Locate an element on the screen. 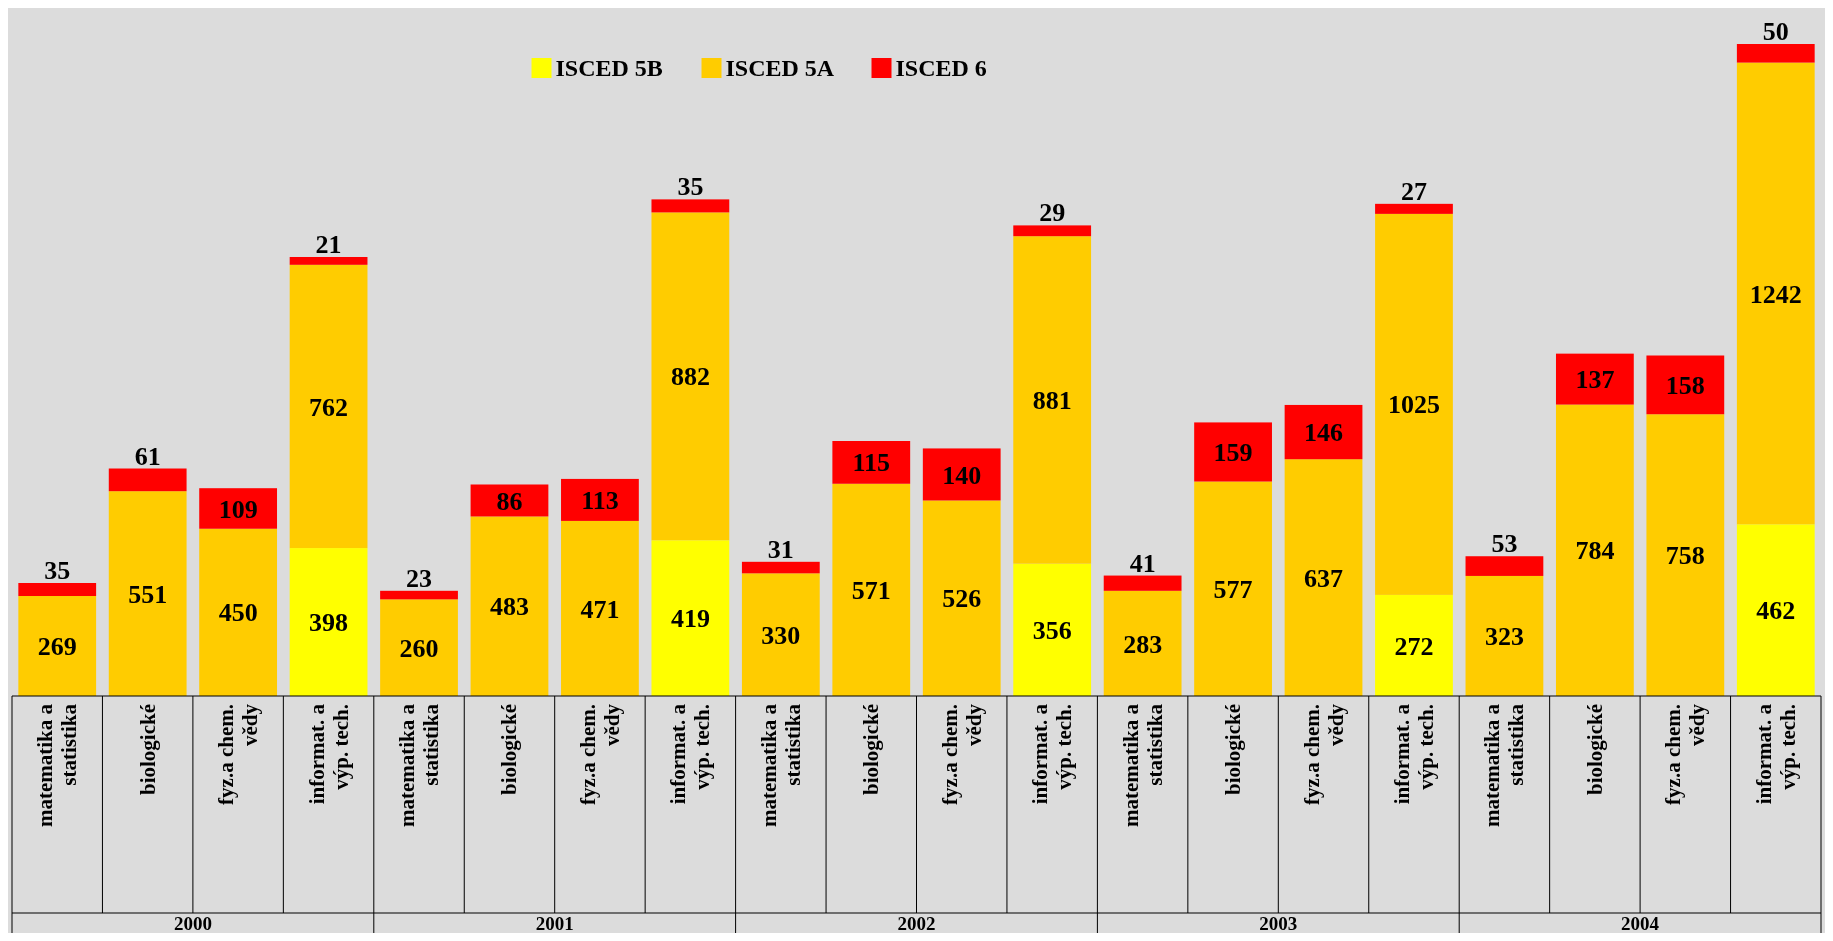 The width and height of the screenshot is (1833, 941). data-label: 398 is located at coordinates (329, 623).